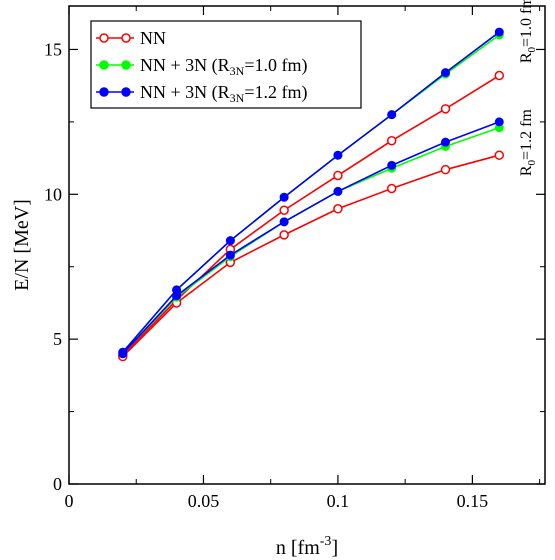 The image size is (555, 560). I want to click on x-tick-label: 0, so click(69, 501).